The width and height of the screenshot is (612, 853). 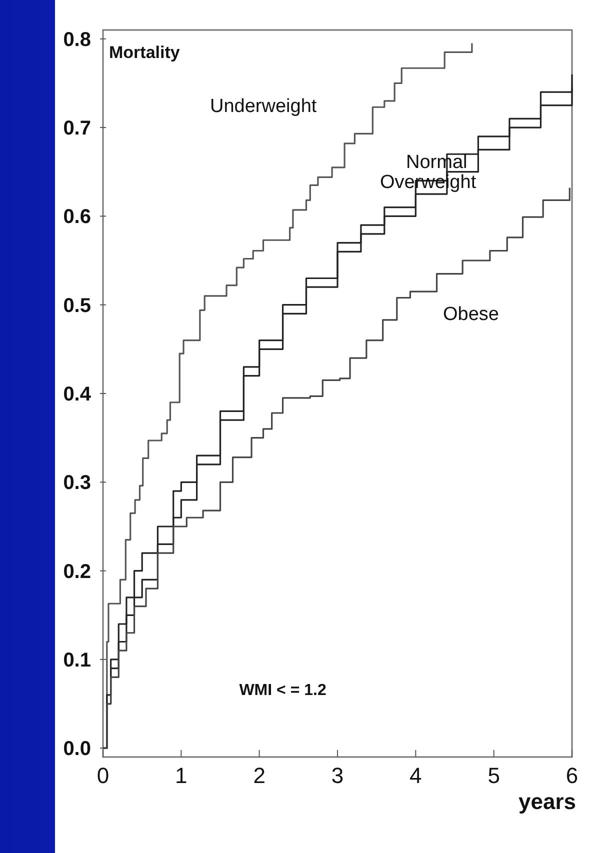 What do you see at coordinates (572, 775) in the screenshot?
I see `x-tick-label: 6` at bounding box center [572, 775].